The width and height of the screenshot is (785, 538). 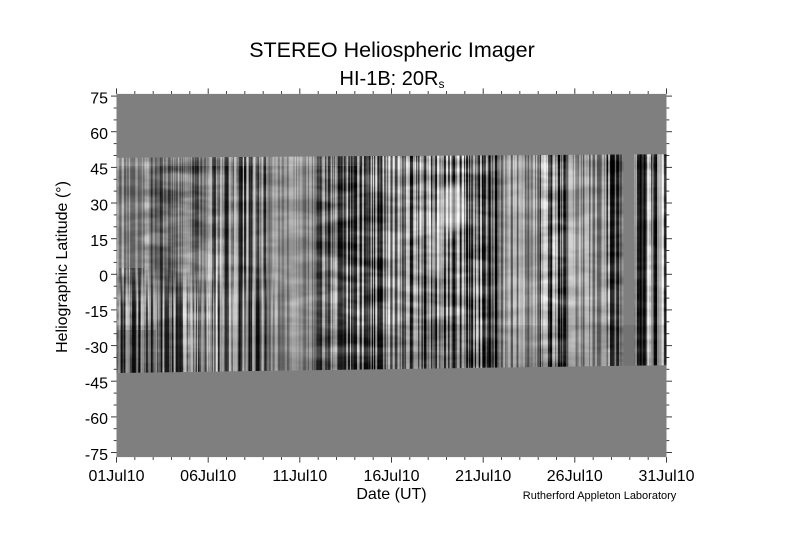 What do you see at coordinates (483, 476) in the screenshot?
I see `svg-text: 21Jul10` at bounding box center [483, 476].